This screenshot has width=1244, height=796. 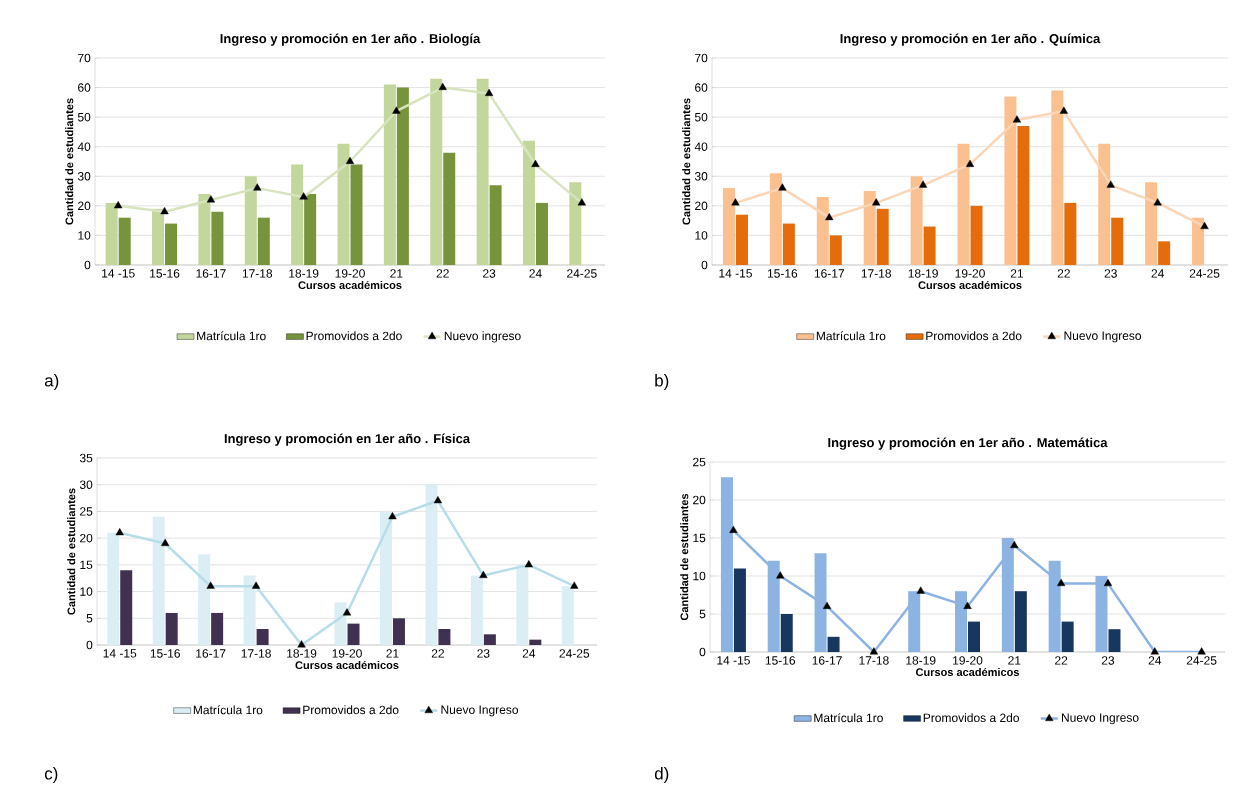 What do you see at coordinates (86, 511) in the screenshot?
I see `y-tick-label: 25` at bounding box center [86, 511].